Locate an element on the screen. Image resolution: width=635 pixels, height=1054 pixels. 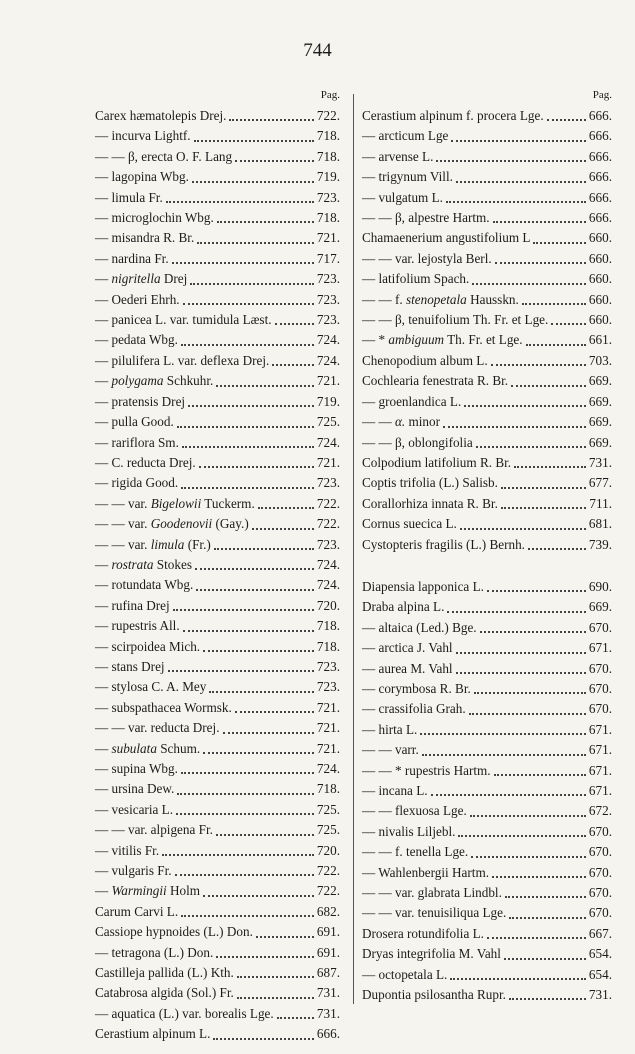
entry-name: — — var. limula (Fr.) is located at coordinates (153, 545).